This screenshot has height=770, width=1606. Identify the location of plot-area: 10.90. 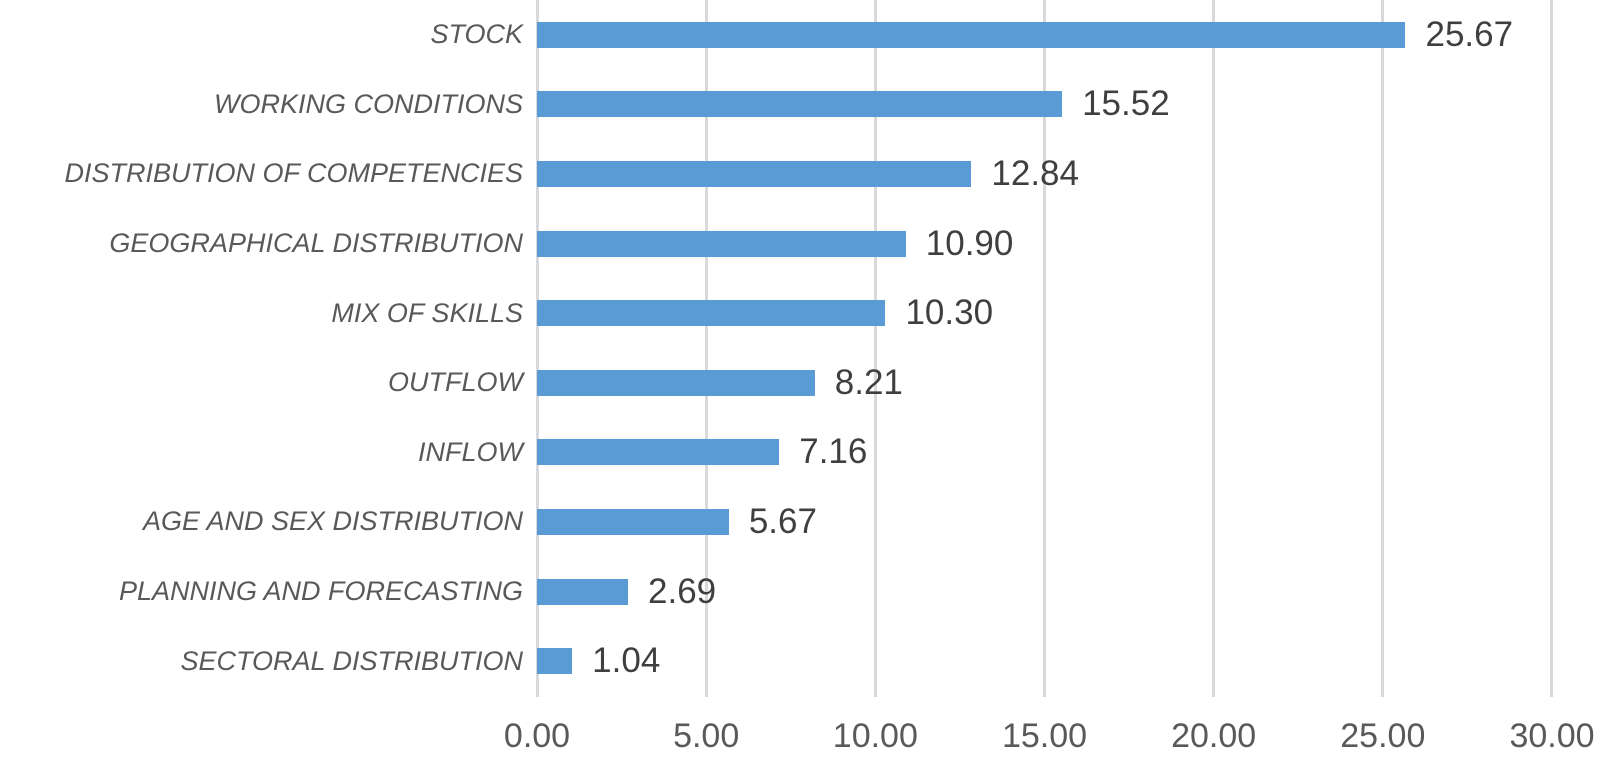
(1071, 244).